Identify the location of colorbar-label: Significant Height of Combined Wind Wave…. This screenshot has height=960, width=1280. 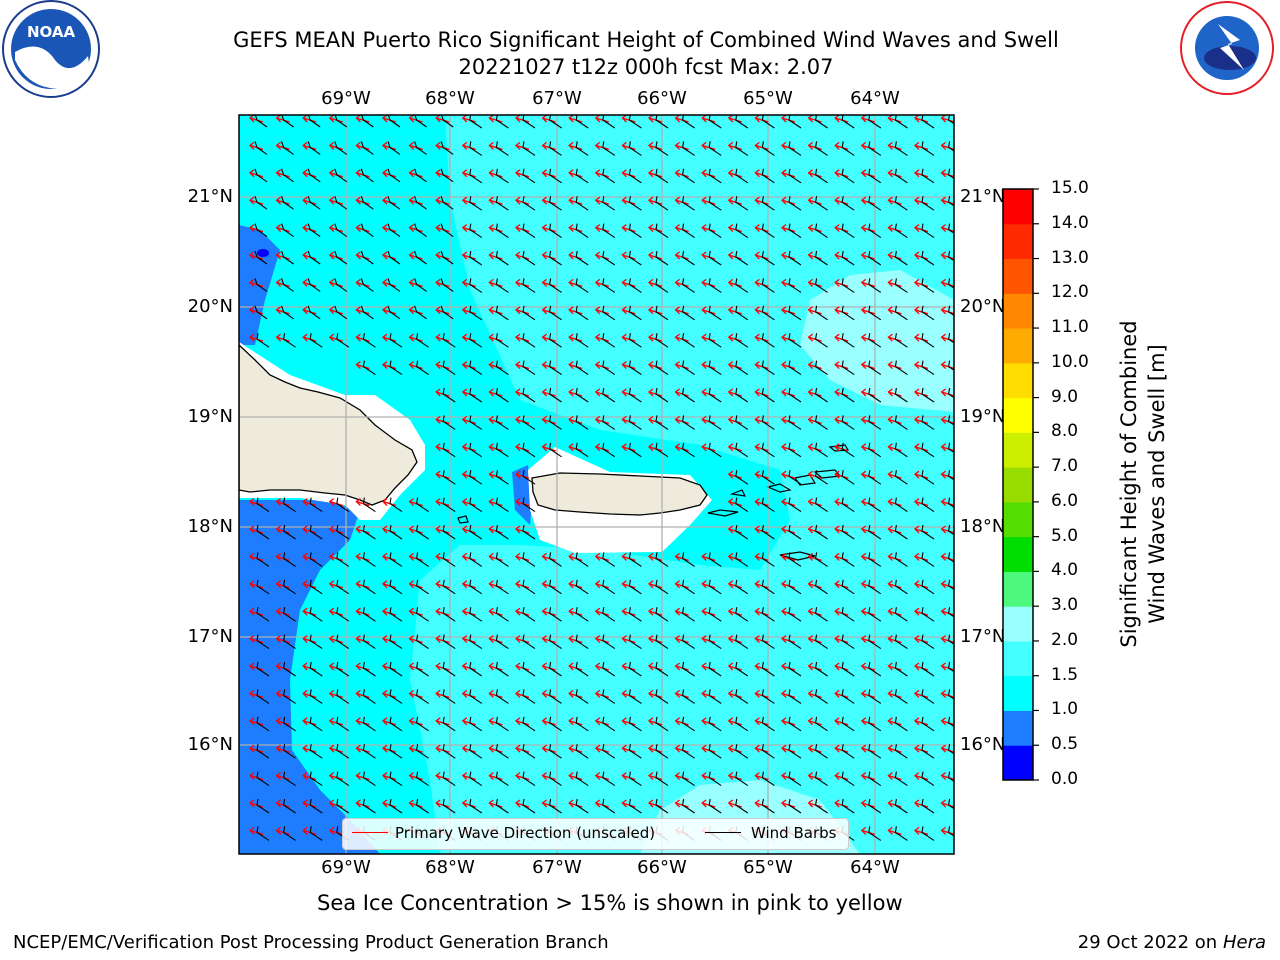
(1143, 484).